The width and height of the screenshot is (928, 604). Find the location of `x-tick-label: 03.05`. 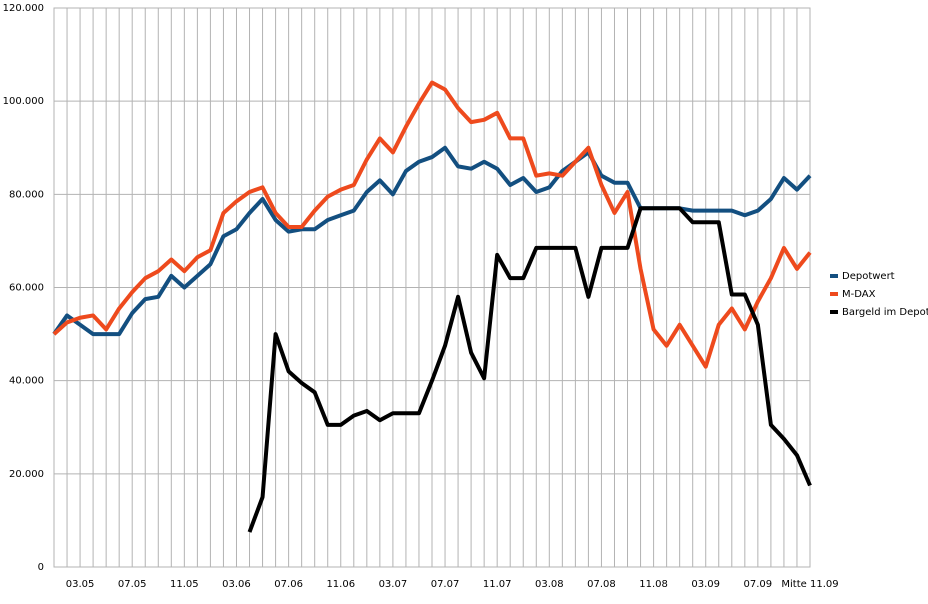

x-tick-label: 03.05 is located at coordinates (80, 584).